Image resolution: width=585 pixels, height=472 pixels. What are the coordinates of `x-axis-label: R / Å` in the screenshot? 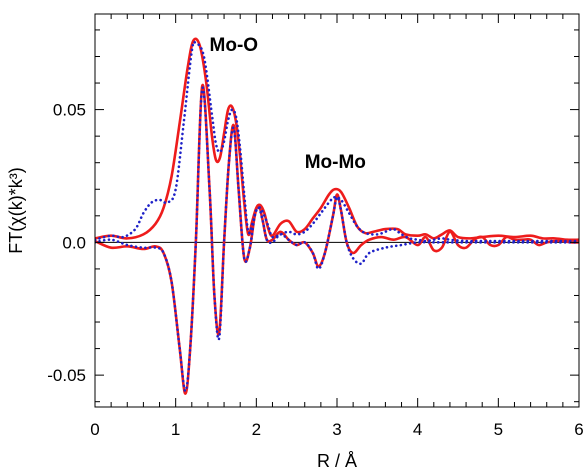 It's located at (337, 461).